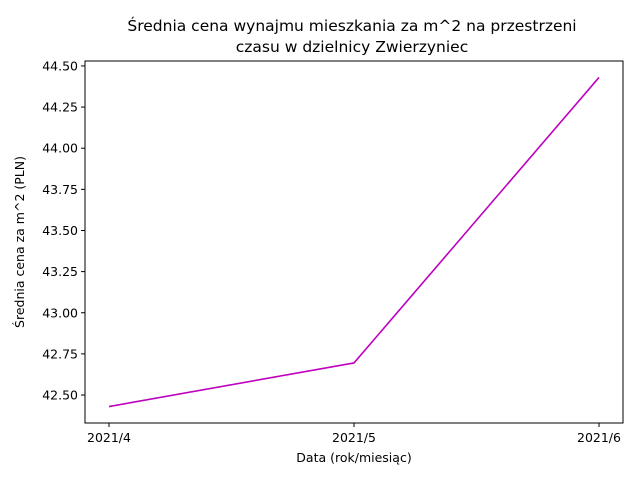 The image size is (640, 480). Describe the element at coordinates (599, 437) in the screenshot. I see `x-tick-label: 2021/6` at that location.